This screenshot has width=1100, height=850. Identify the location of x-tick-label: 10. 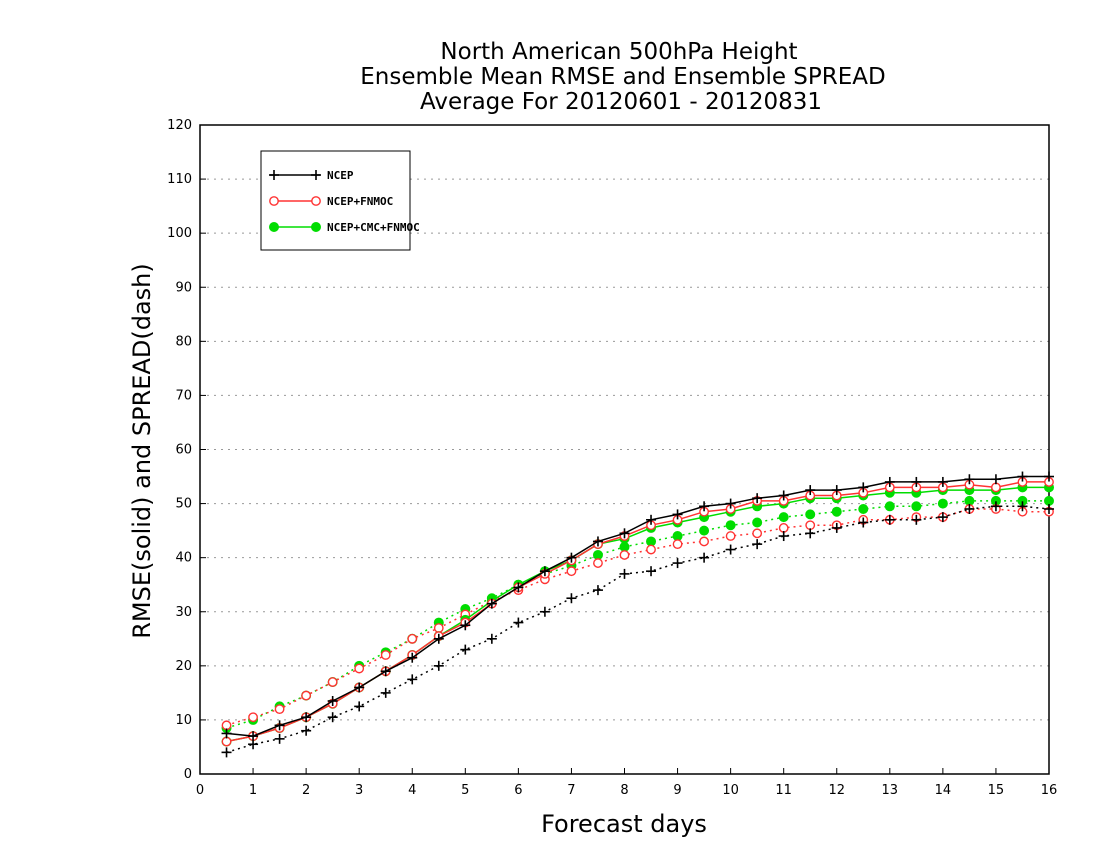
(730, 790).